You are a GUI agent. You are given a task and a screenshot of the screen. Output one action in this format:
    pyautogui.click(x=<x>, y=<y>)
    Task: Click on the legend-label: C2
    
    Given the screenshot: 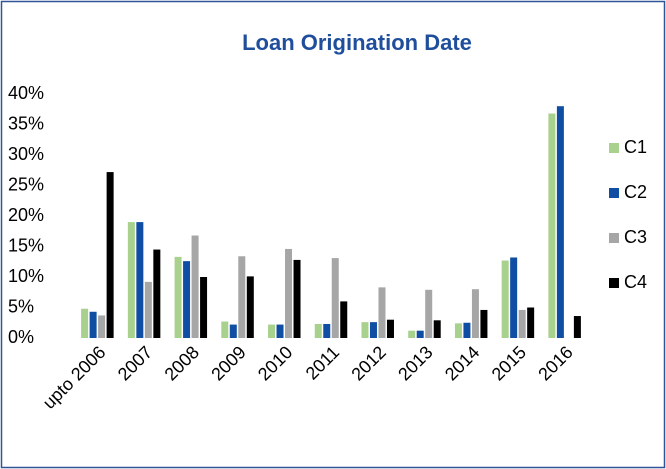 What is the action you would take?
    pyautogui.click(x=635, y=192)
    